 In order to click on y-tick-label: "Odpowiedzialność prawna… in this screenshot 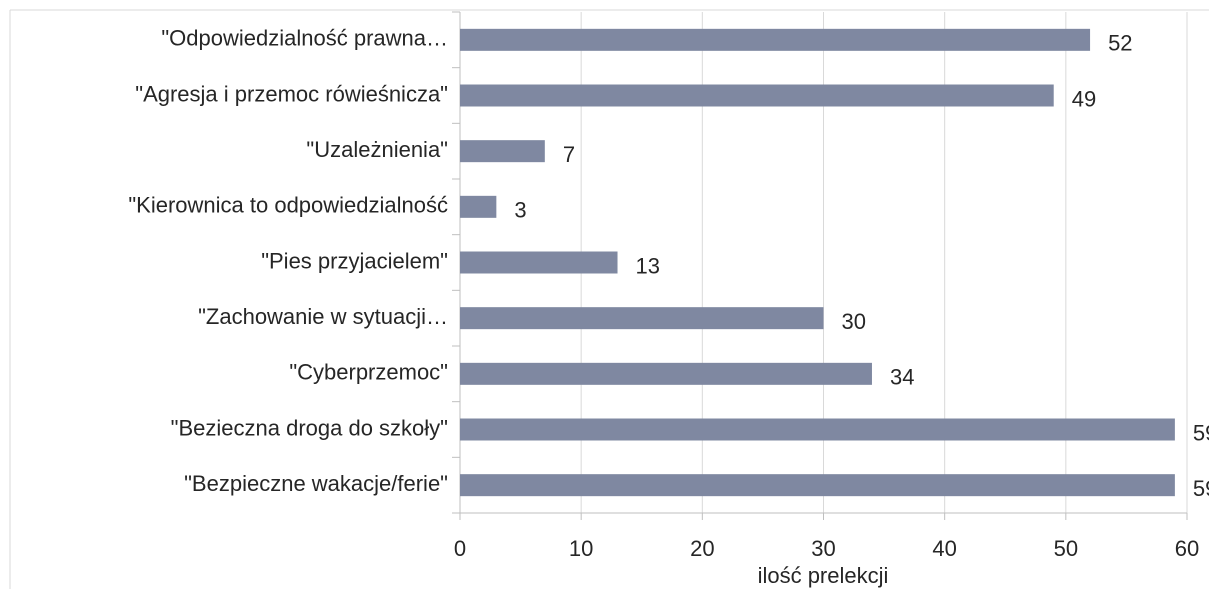, I will do `click(304, 38)`.